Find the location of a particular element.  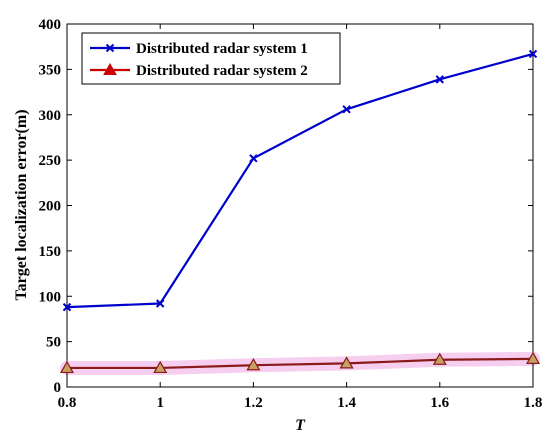

y-tick-label: 300 is located at coordinates (50, 116).